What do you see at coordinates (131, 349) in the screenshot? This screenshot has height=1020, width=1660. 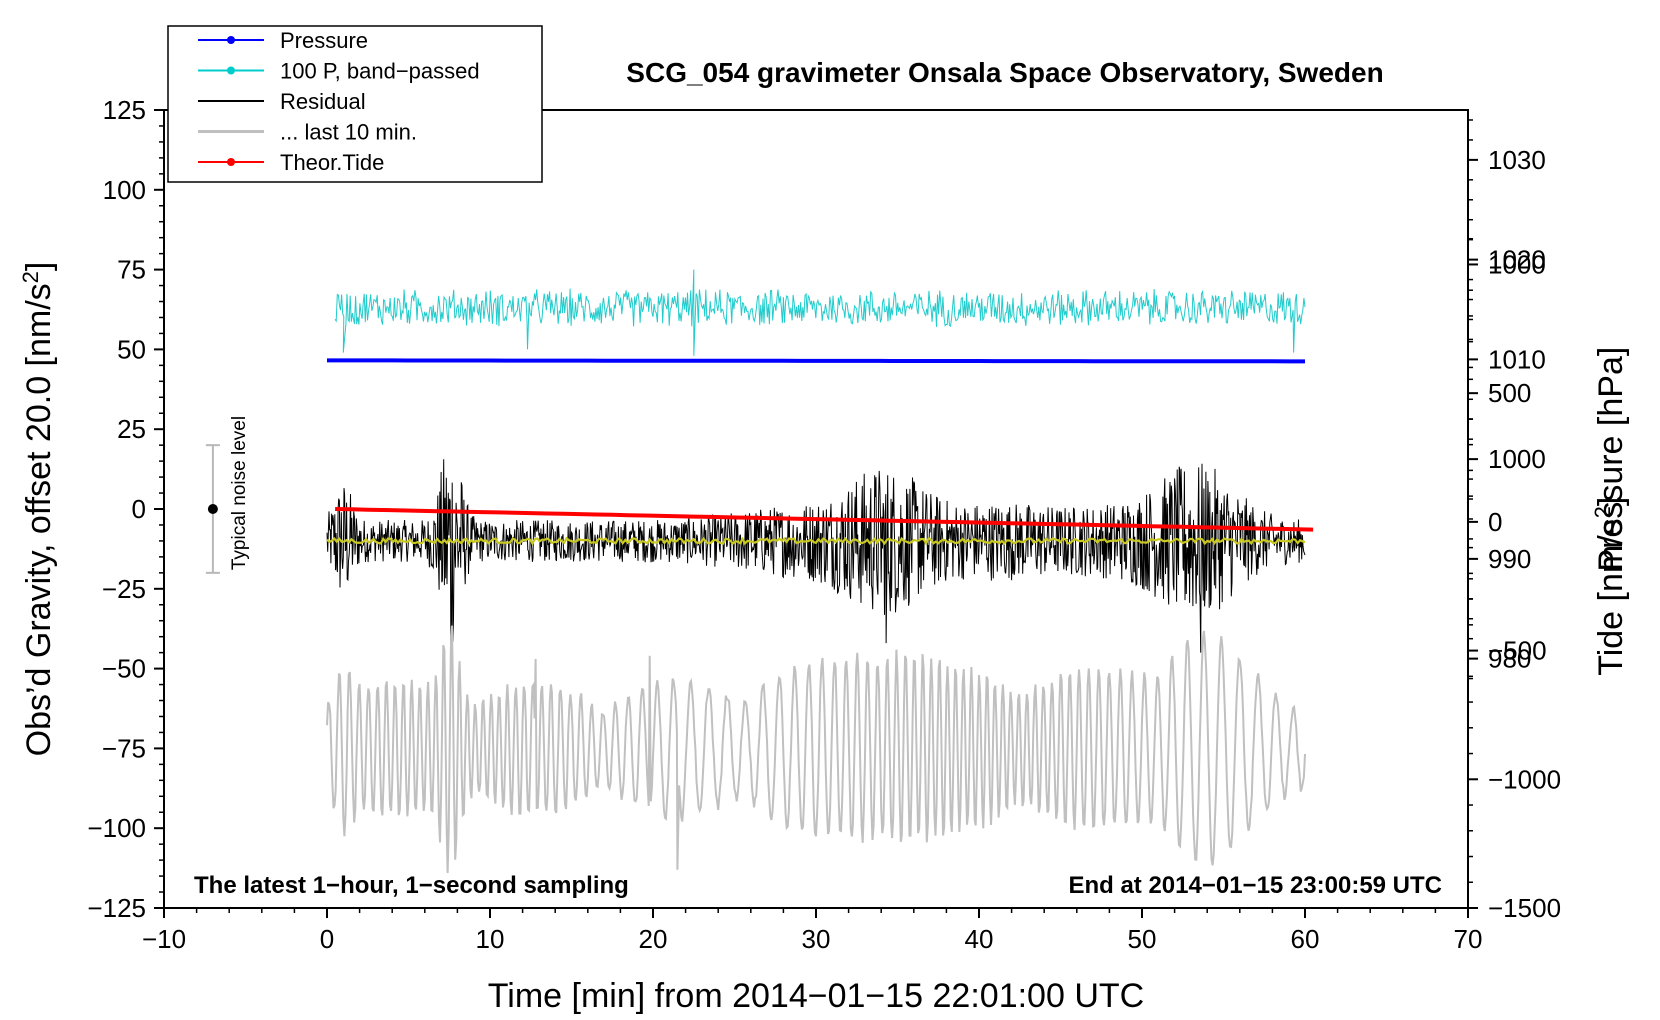 I see `y-tick-label: 50` at bounding box center [131, 349].